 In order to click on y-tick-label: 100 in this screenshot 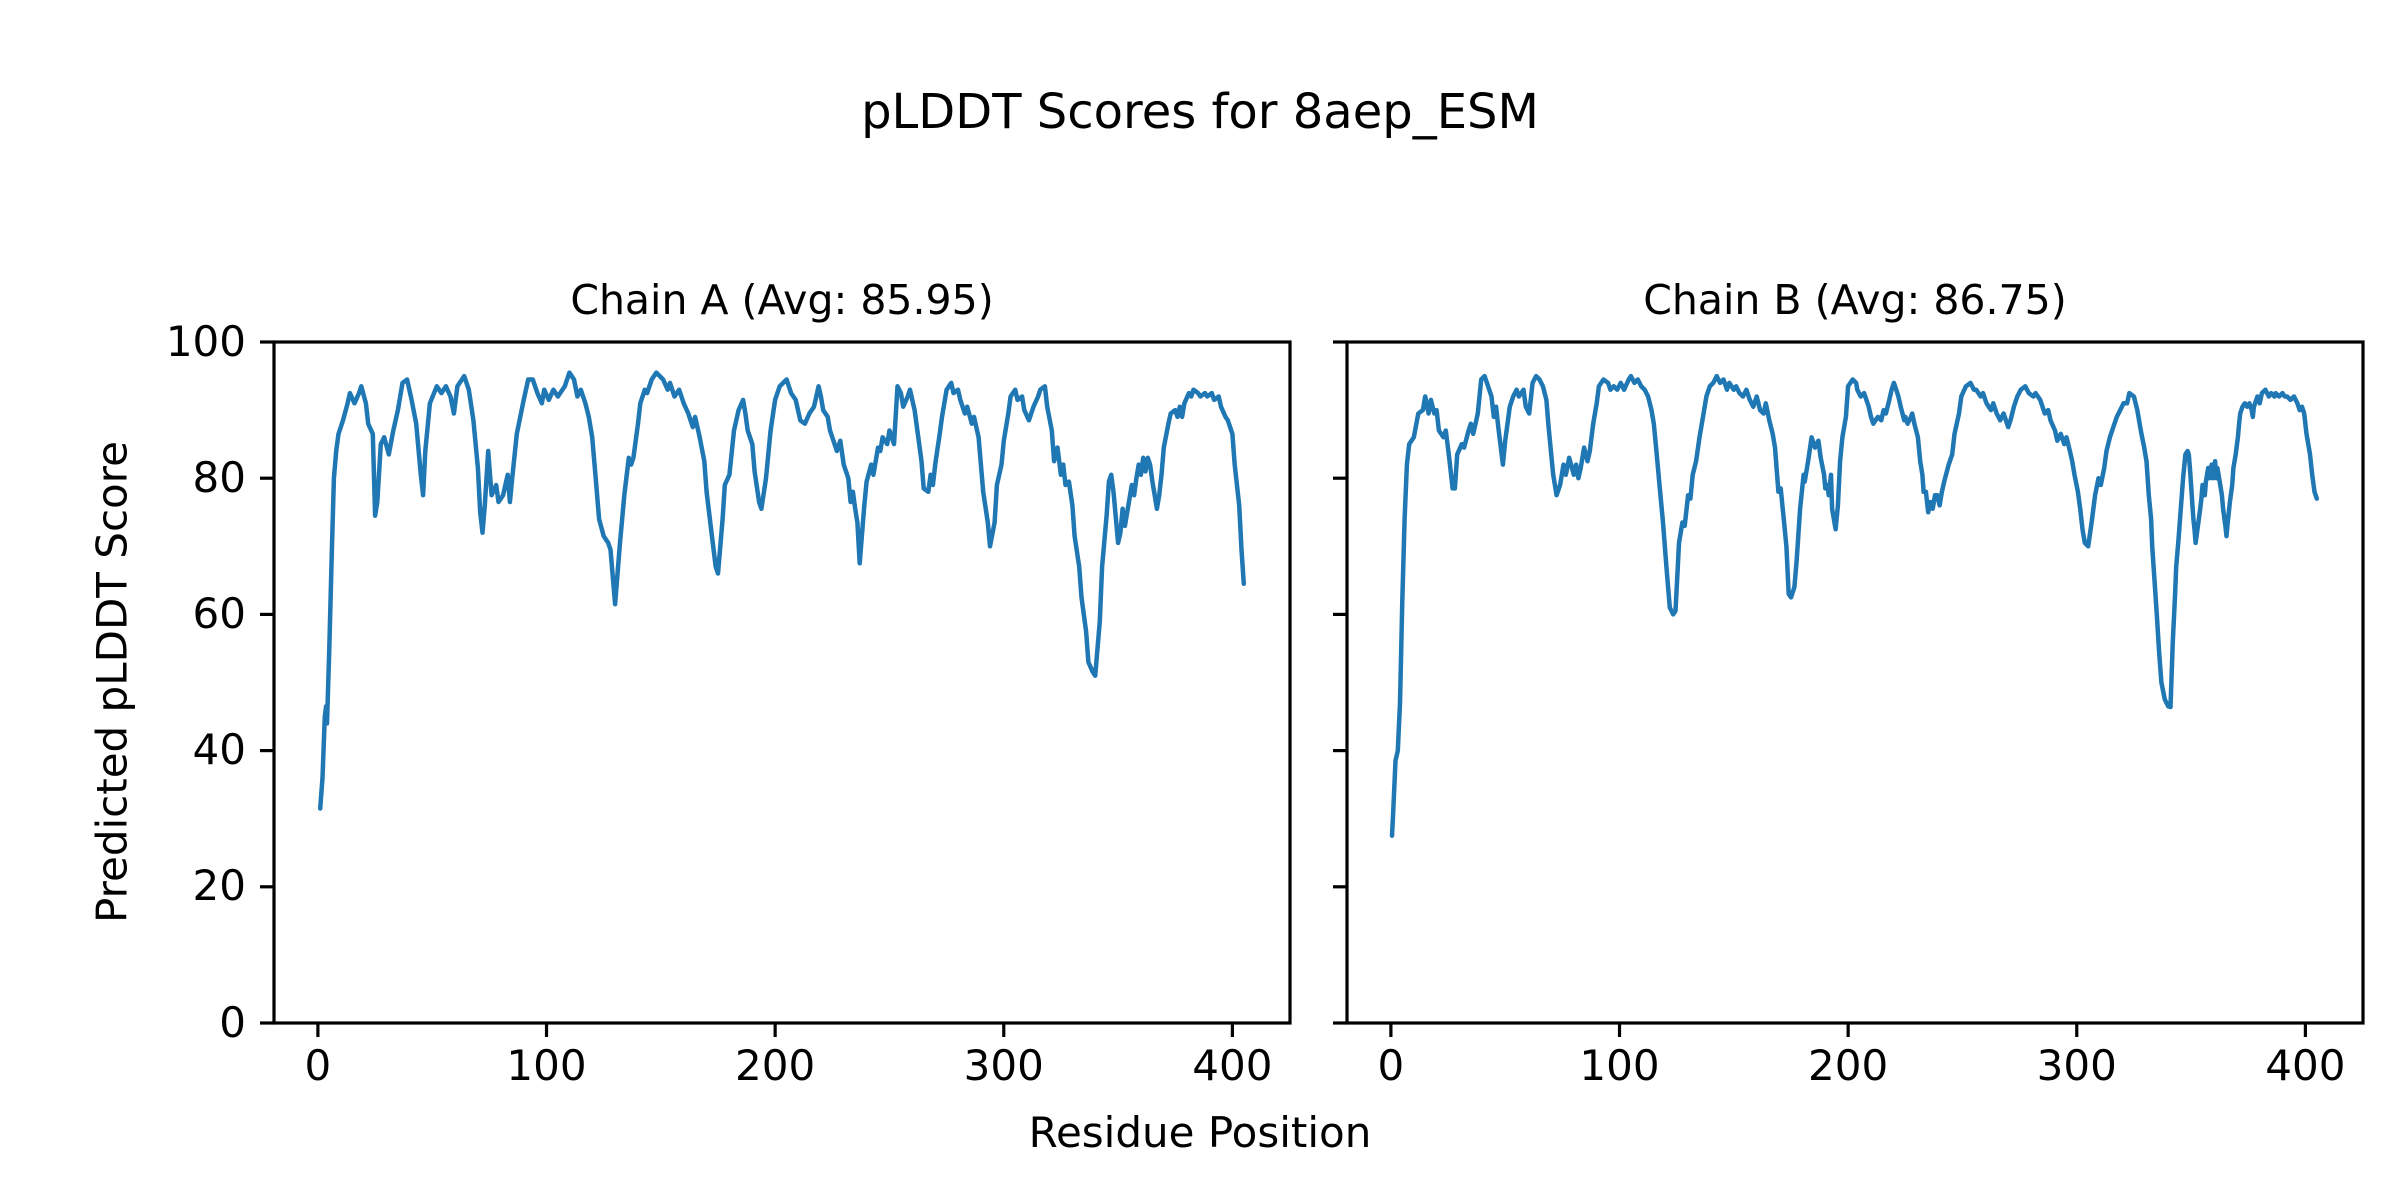, I will do `click(205, 341)`.